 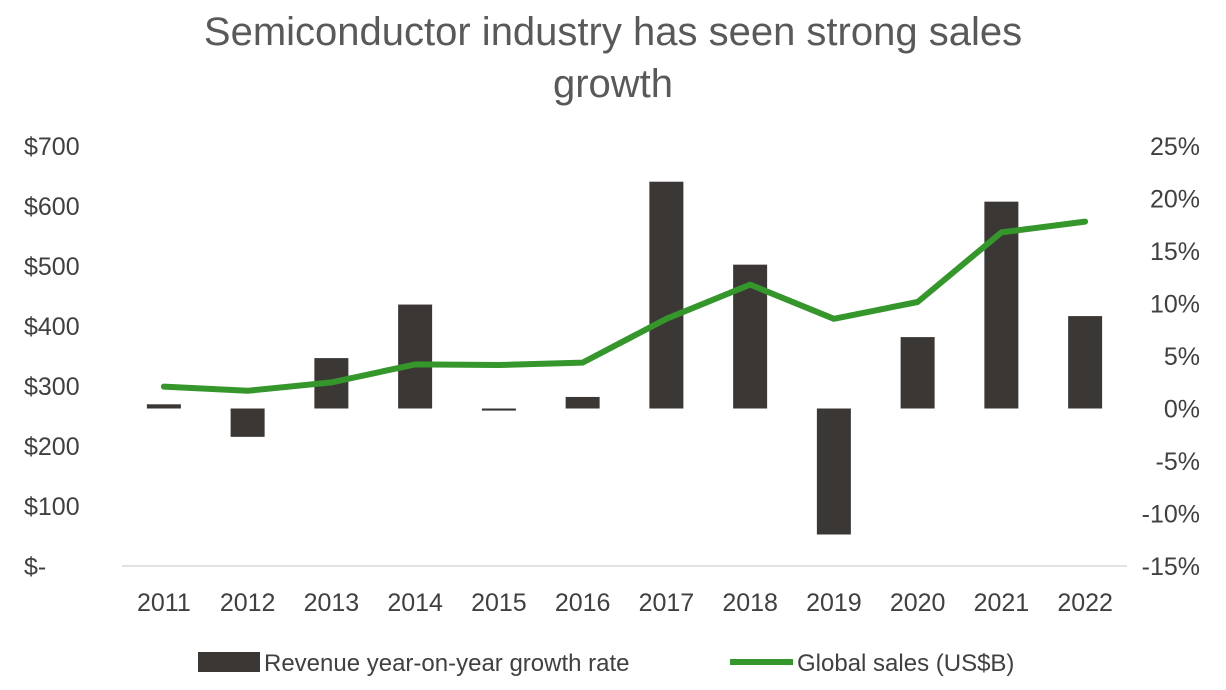 I want to click on left-tick-label: $100, so click(x=52, y=507).